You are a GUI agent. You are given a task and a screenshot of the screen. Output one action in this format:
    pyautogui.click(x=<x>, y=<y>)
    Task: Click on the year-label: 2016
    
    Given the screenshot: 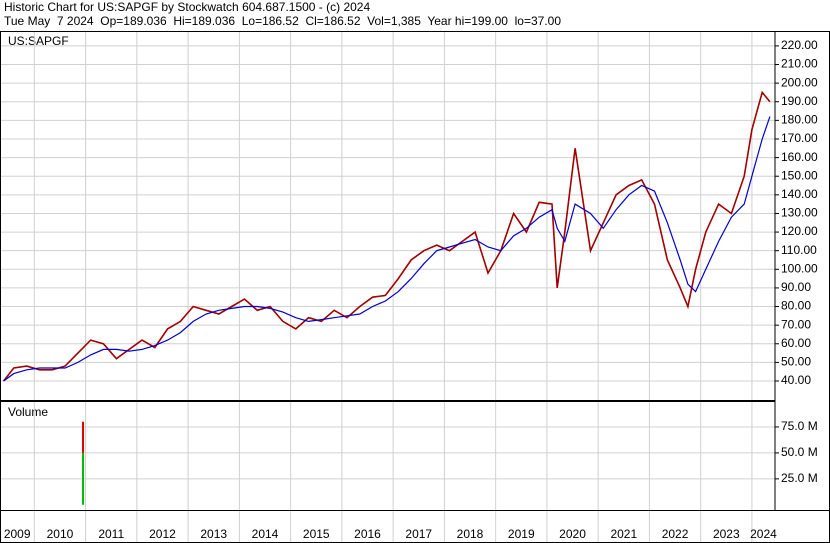 What is the action you would take?
    pyautogui.click(x=367, y=534)
    